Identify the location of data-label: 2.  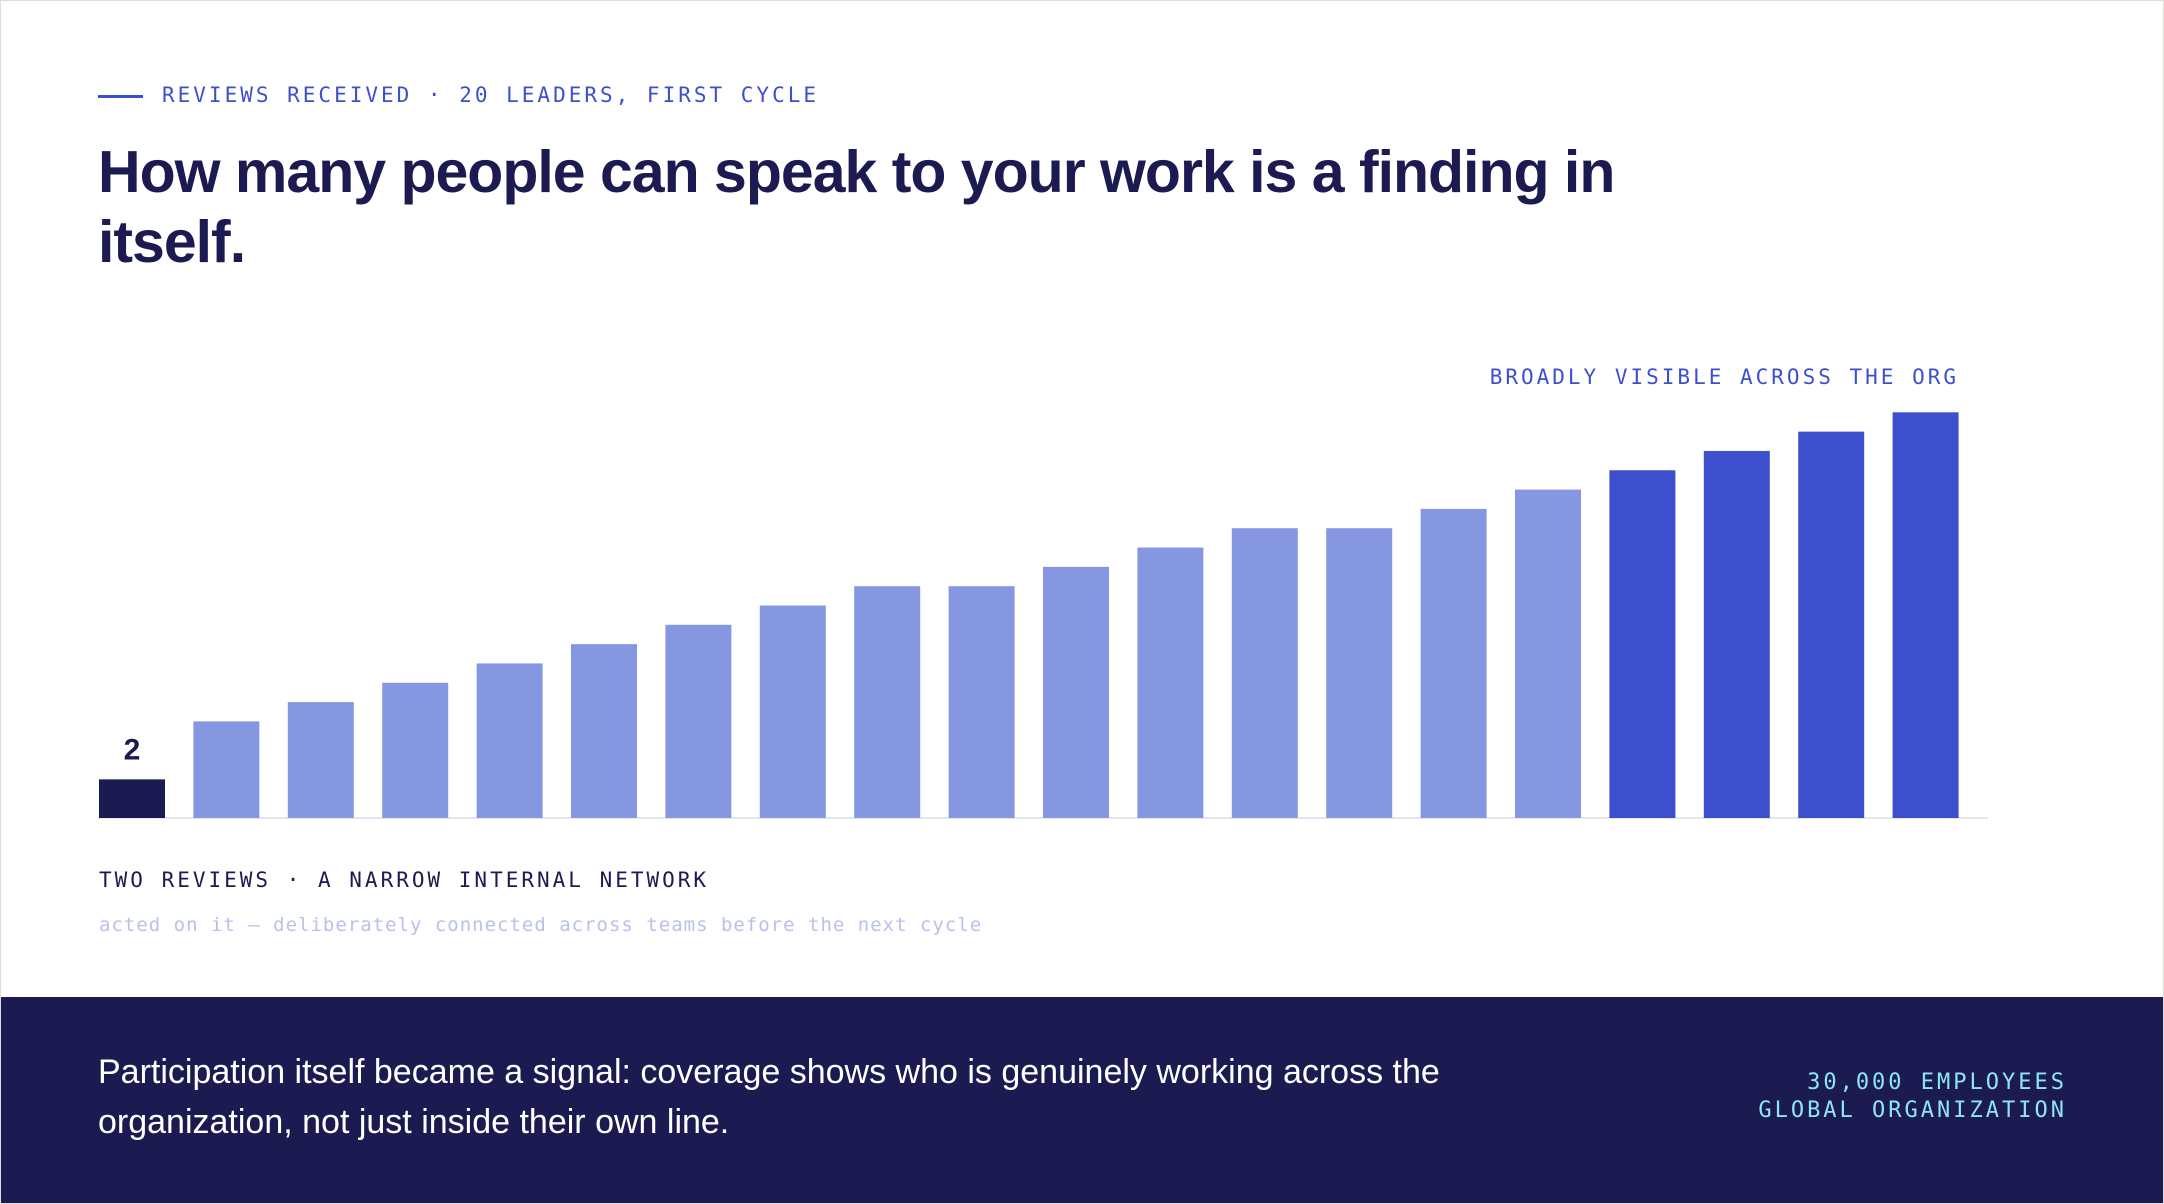
(132, 749).